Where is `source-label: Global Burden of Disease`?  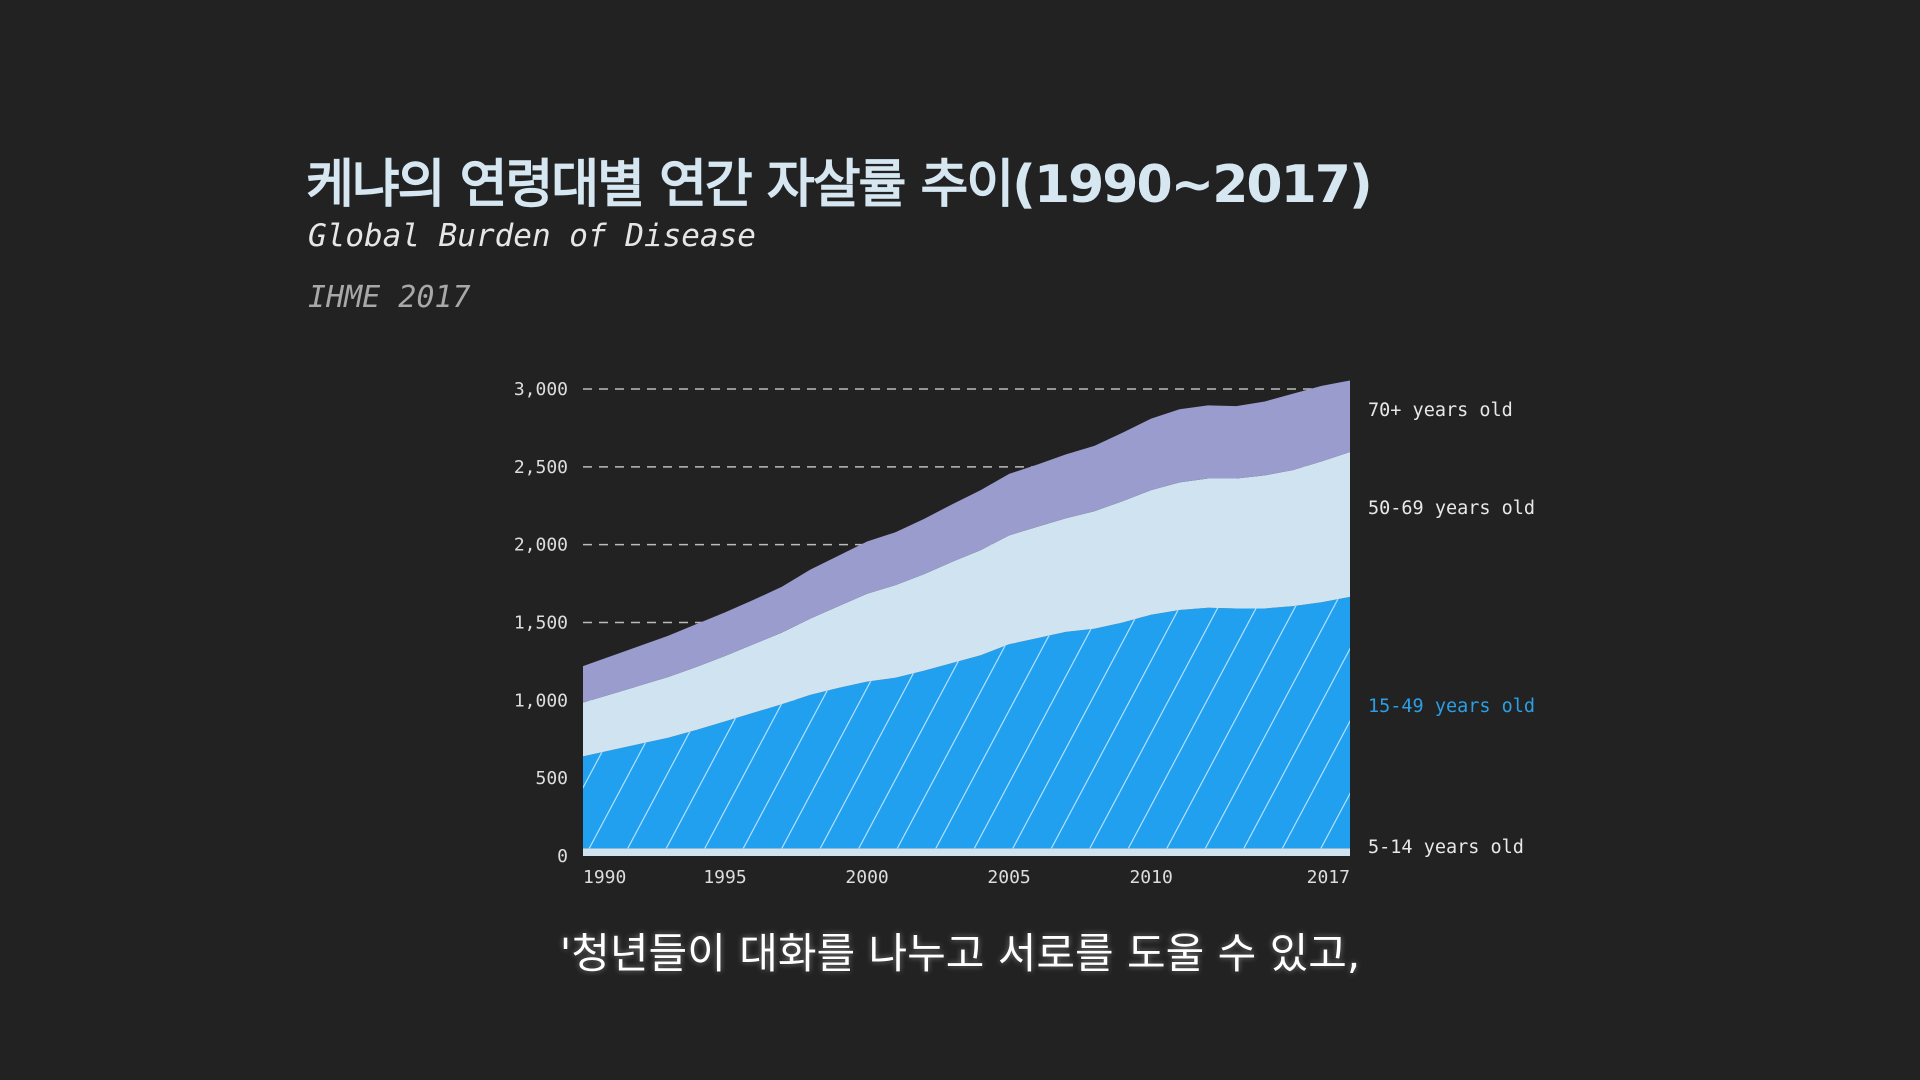 source-label: Global Burden of Disease is located at coordinates (532, 236).